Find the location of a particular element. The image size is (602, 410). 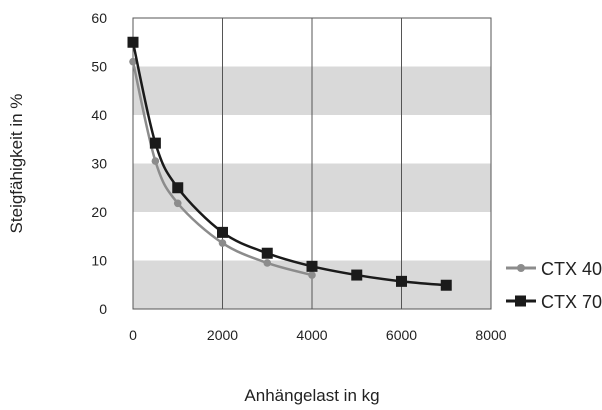

y-tick-label: 0 is located at coordinates (103, 309).